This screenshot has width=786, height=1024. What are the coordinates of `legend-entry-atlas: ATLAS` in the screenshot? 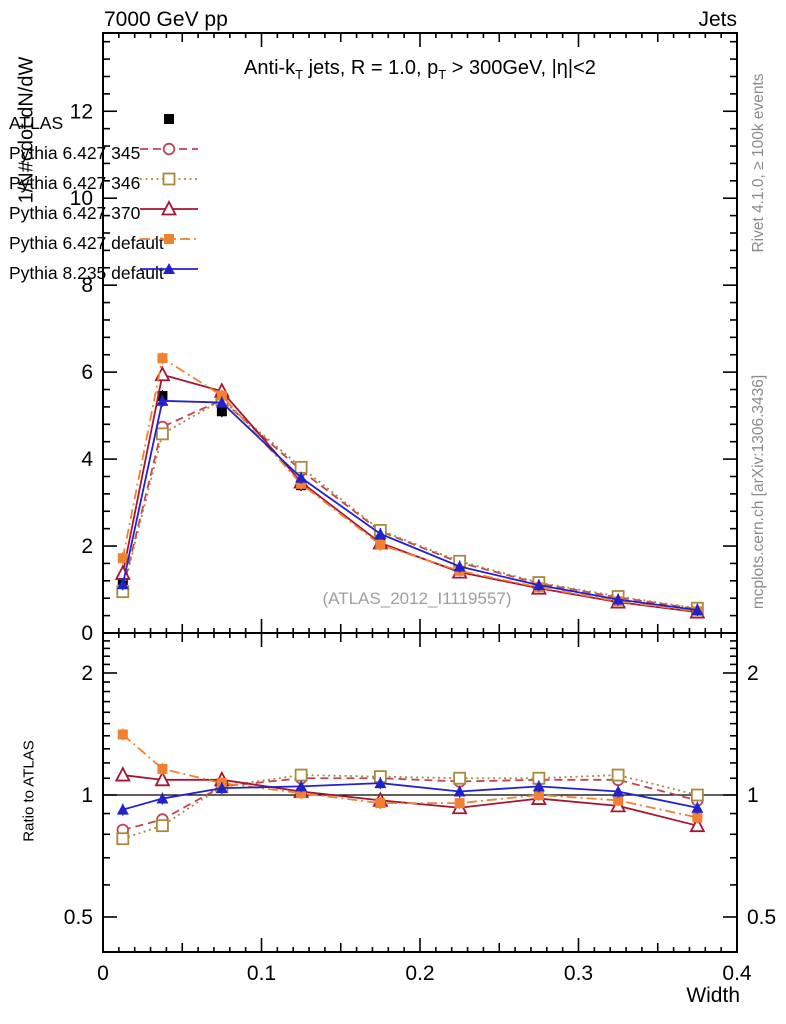 It's located at (87, 123).